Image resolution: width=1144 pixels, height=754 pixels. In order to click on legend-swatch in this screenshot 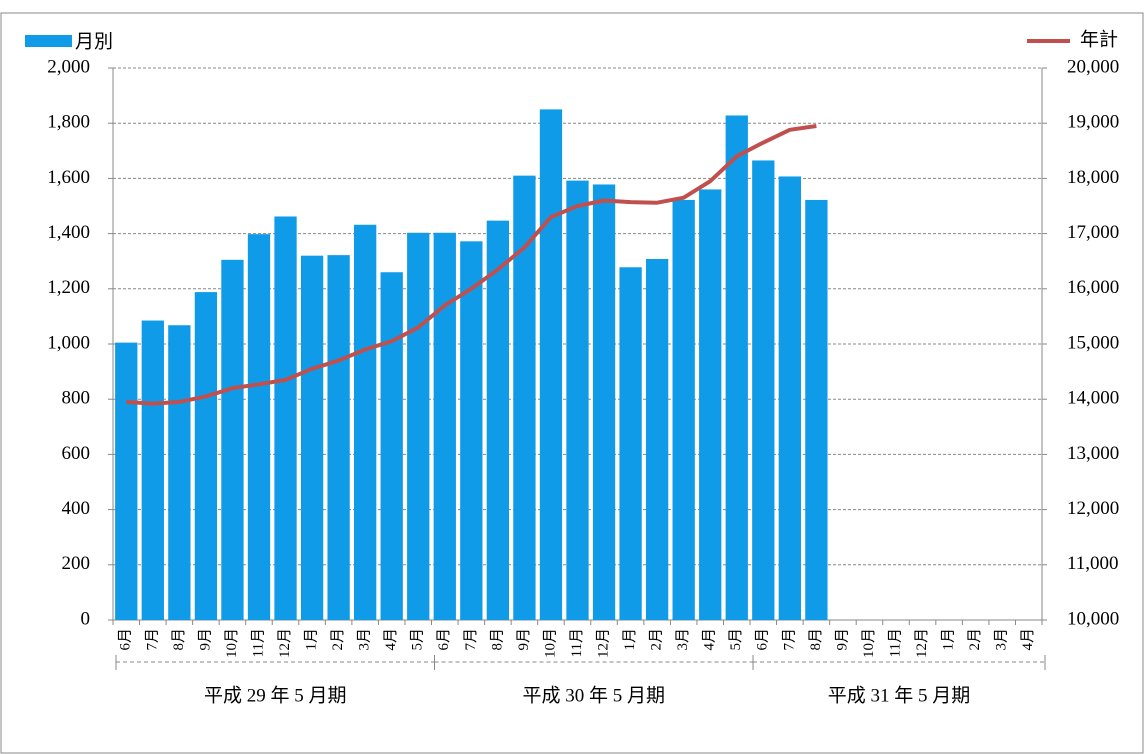, I will do `click(48, 41)`.